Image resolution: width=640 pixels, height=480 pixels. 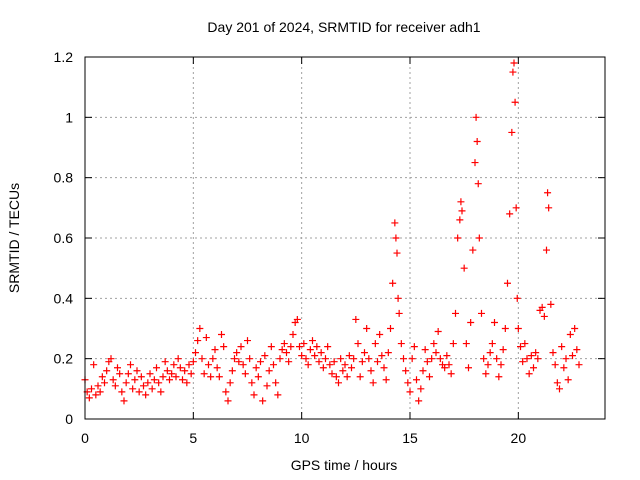 What do you see at coordinates (519, 438) in the screenshot?
I see `x-tick-label: 20` at bounding box center [519, 438].